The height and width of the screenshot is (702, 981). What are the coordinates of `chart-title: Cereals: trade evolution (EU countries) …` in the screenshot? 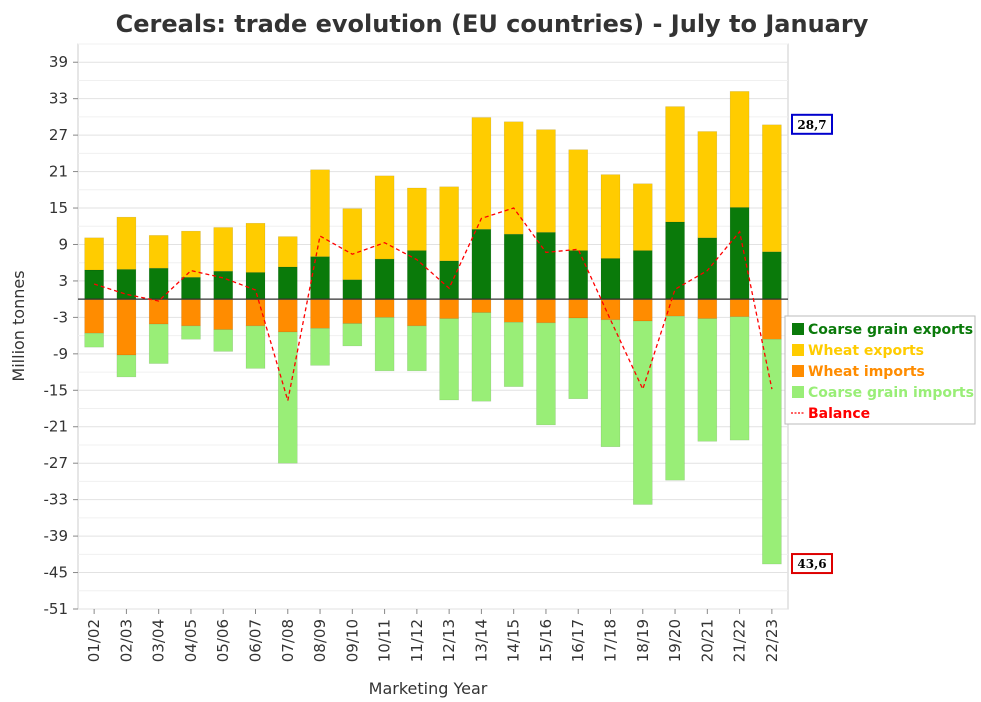 It's located at (492, 24).